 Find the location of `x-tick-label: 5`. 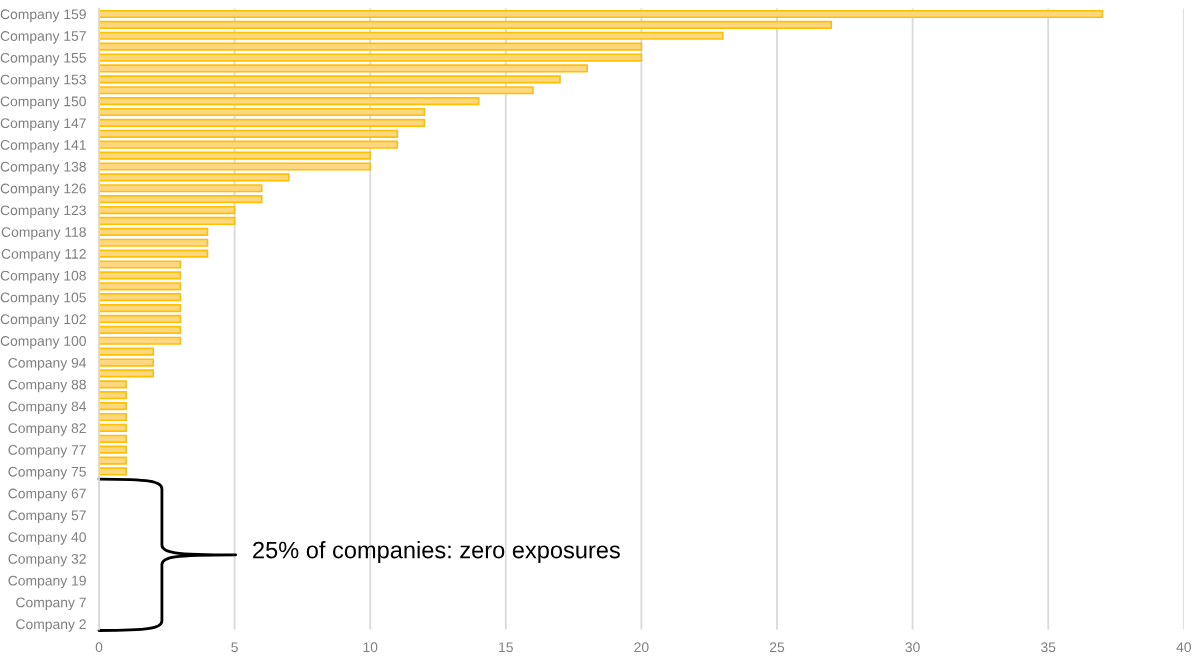

x-tick-label: 5 is located at coordinates (234, 647).